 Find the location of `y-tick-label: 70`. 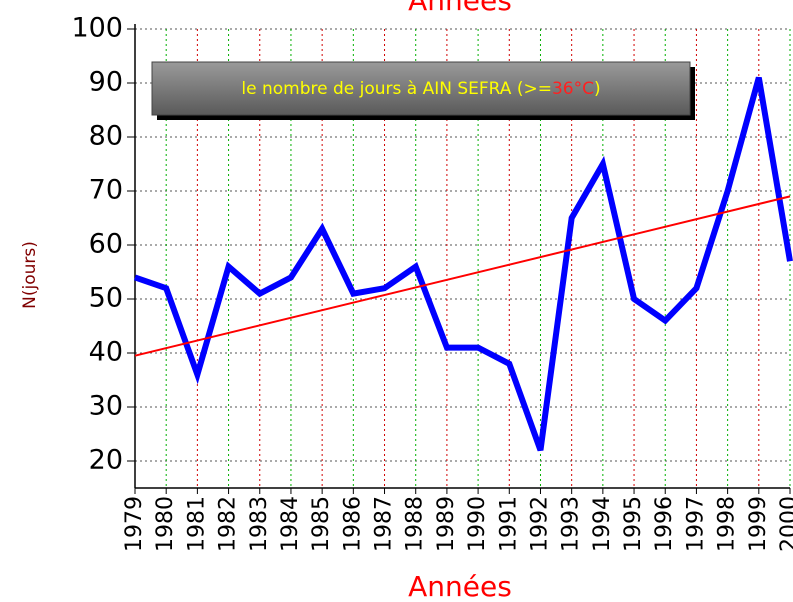

y-tick-label: 70 is located at coordinates (106, 190).